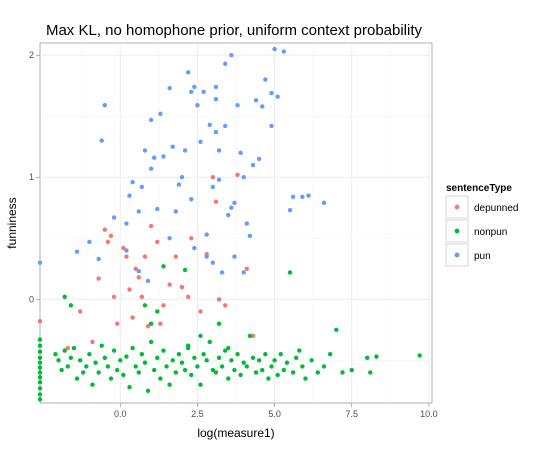  Describe the element at coordinates (31, 177) in the screenshot. I see `y-tick-label: 1` at that location.